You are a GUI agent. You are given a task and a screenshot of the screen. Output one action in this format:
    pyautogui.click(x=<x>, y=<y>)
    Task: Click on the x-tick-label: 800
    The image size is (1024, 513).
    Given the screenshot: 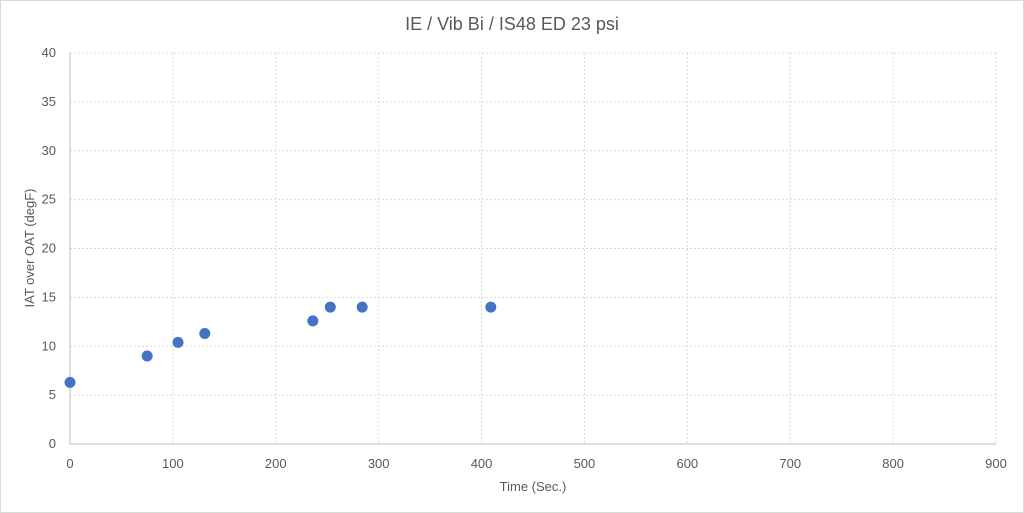 What is the action you would take?
    pyautogui.click(x=893, y=463)
    